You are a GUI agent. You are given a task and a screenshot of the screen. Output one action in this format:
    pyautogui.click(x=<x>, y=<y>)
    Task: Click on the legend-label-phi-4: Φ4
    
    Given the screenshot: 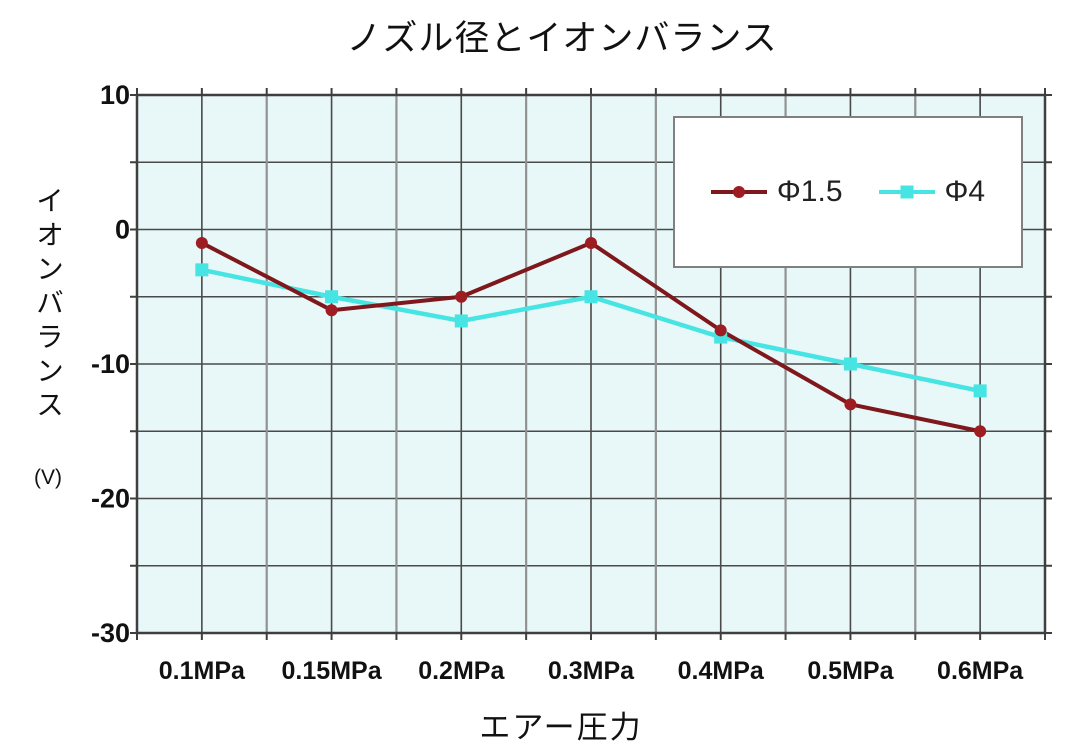 What is the action you would take?
    pyautogui.click(x=965, y=191)
    